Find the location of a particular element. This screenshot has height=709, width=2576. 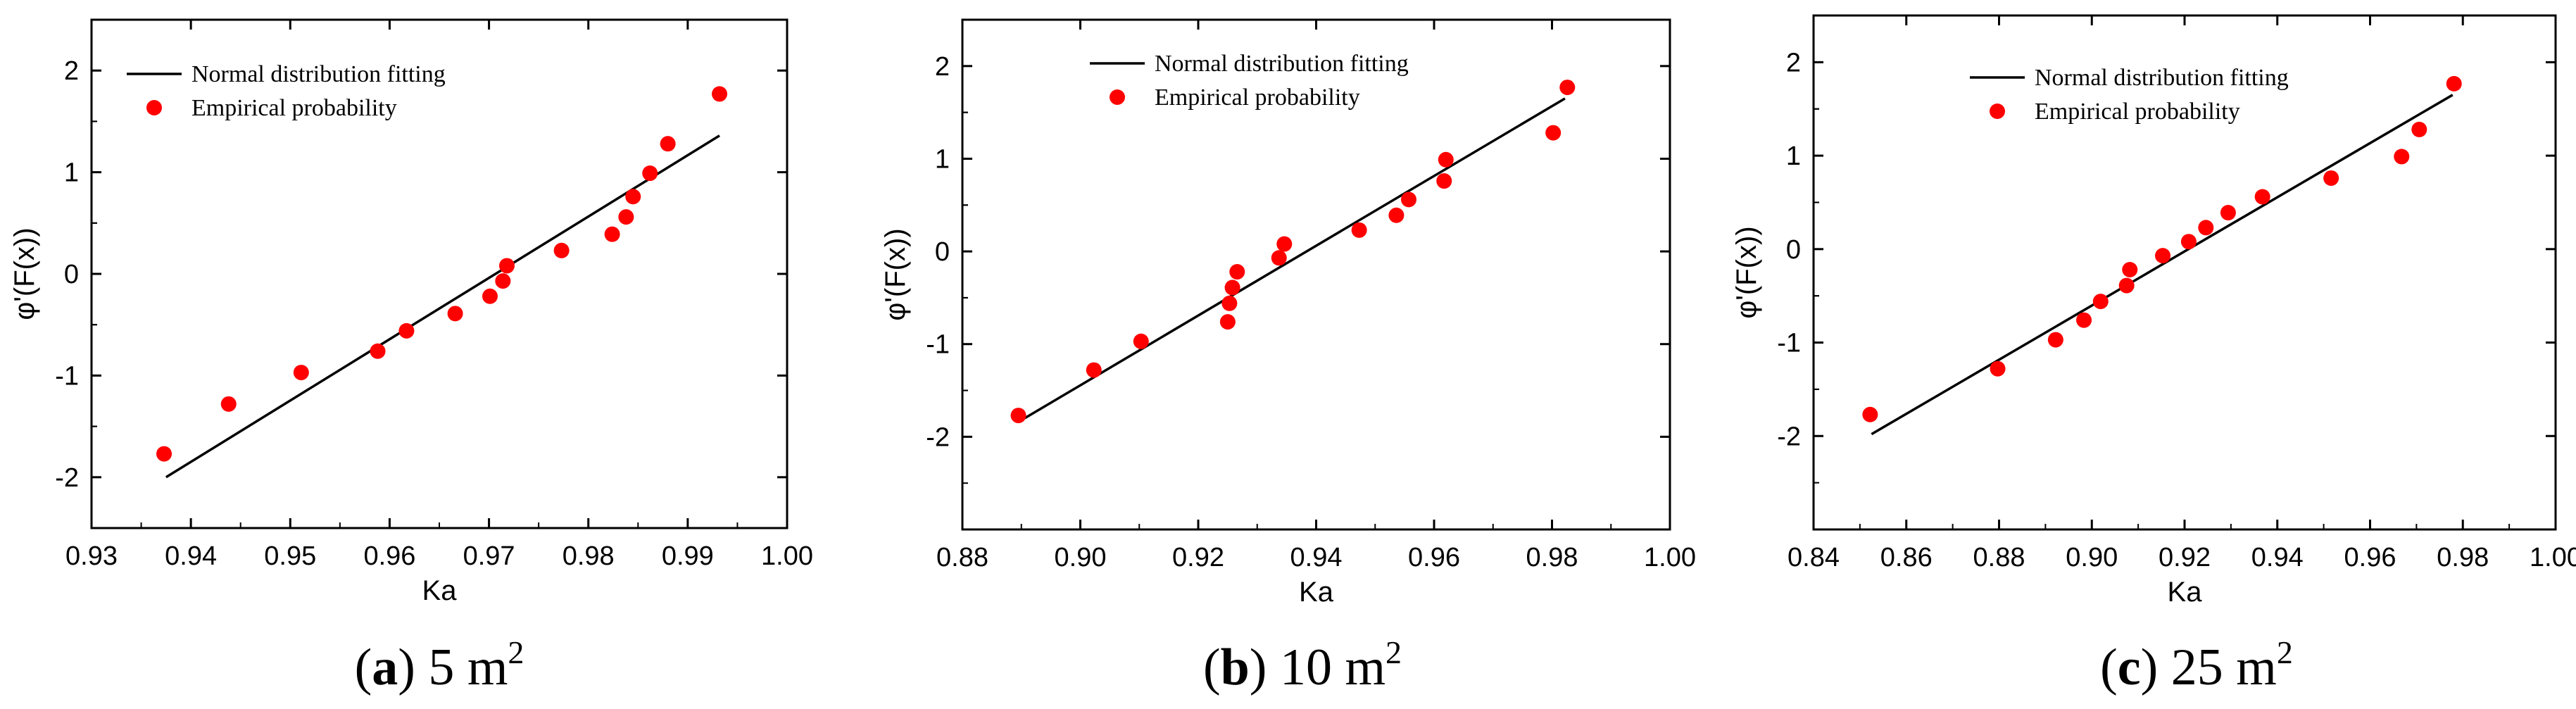

panel-caption: (b) 10 m2 is located at coordinates (1302, 665).